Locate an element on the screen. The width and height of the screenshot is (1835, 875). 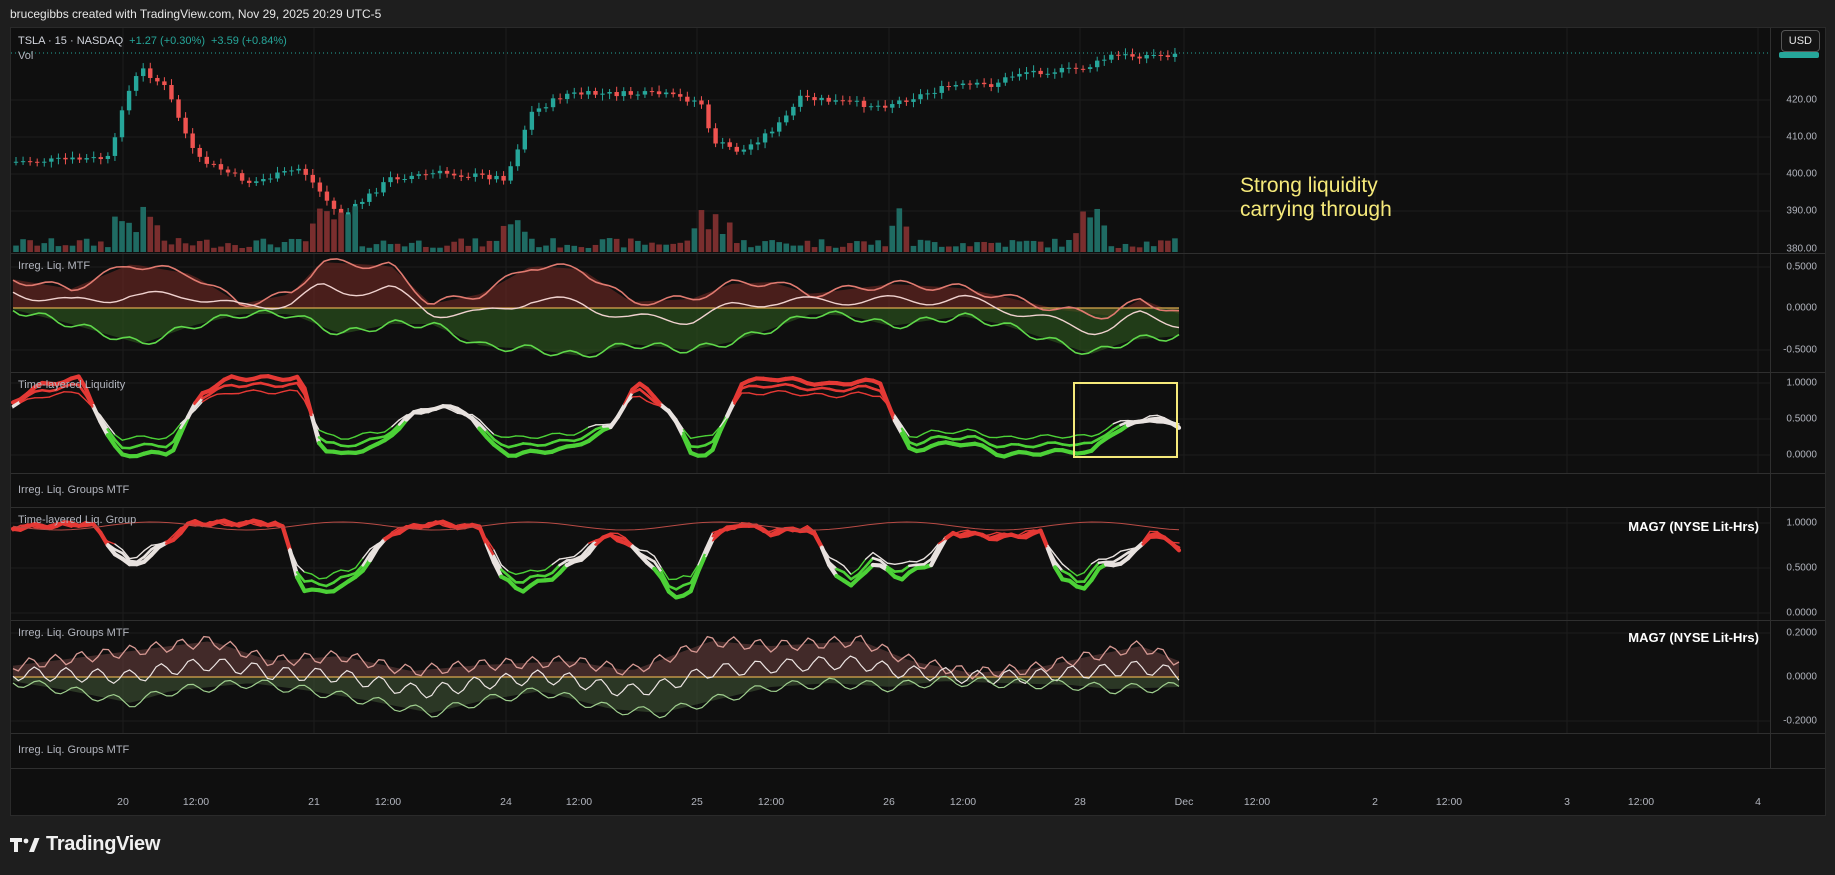
tradingview-logo: TradingView is located at coordinates (85, 844).